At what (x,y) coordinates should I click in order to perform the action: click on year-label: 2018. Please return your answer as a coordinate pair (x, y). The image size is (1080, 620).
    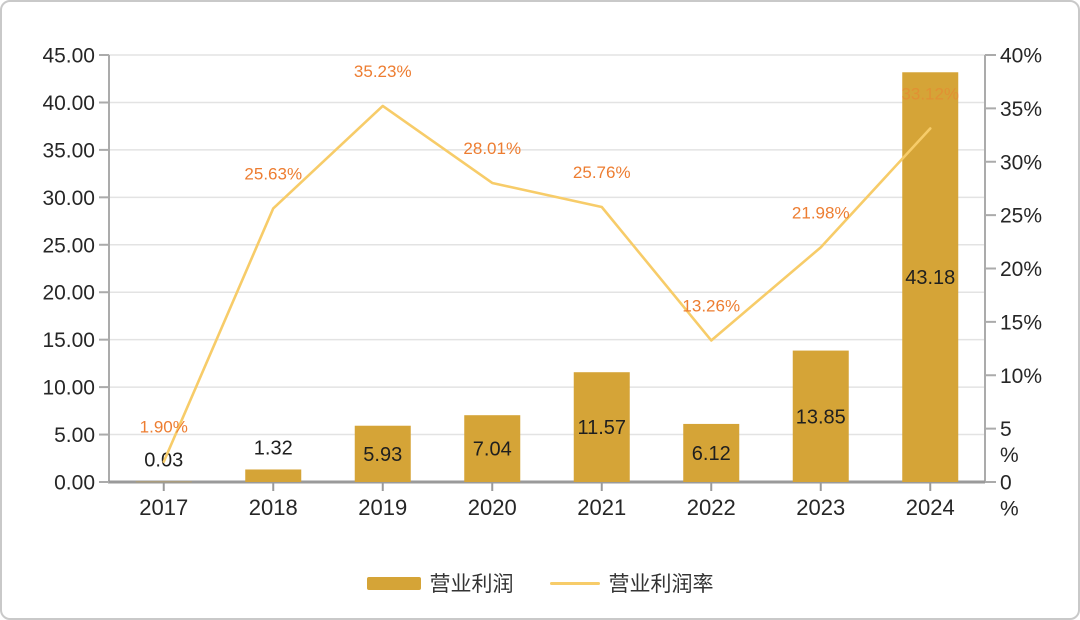
    Looking at the image, I should click on (273, 507).